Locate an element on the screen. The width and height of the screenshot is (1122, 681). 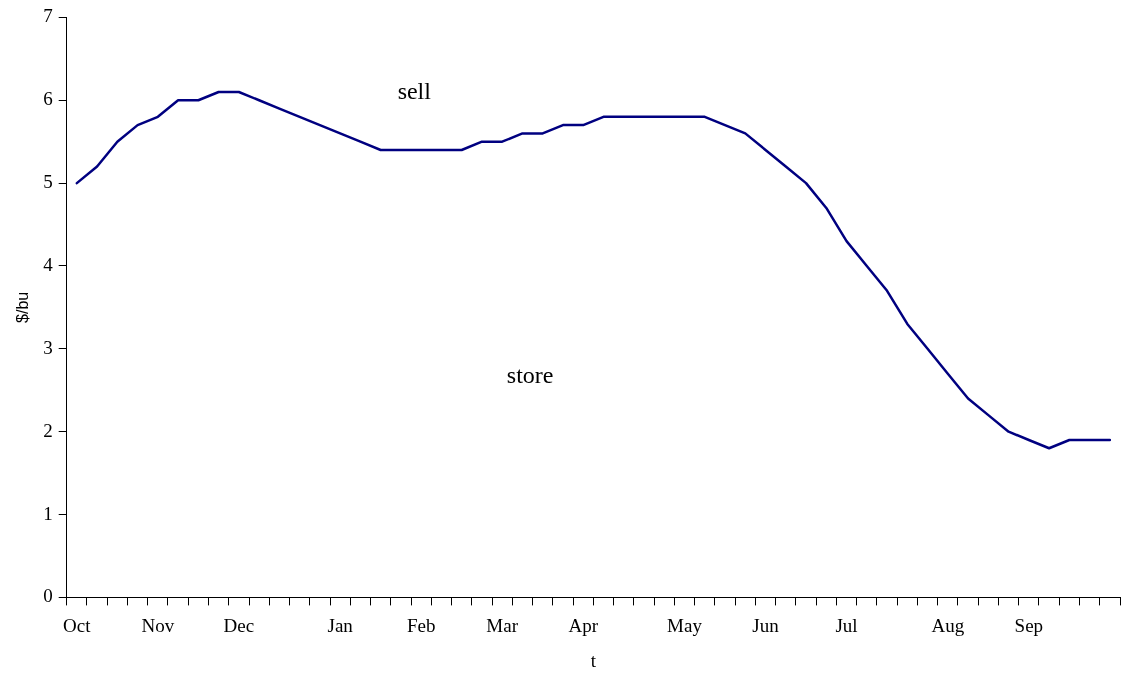
y-tick-label: 0 is located at coordinates (48, 596).